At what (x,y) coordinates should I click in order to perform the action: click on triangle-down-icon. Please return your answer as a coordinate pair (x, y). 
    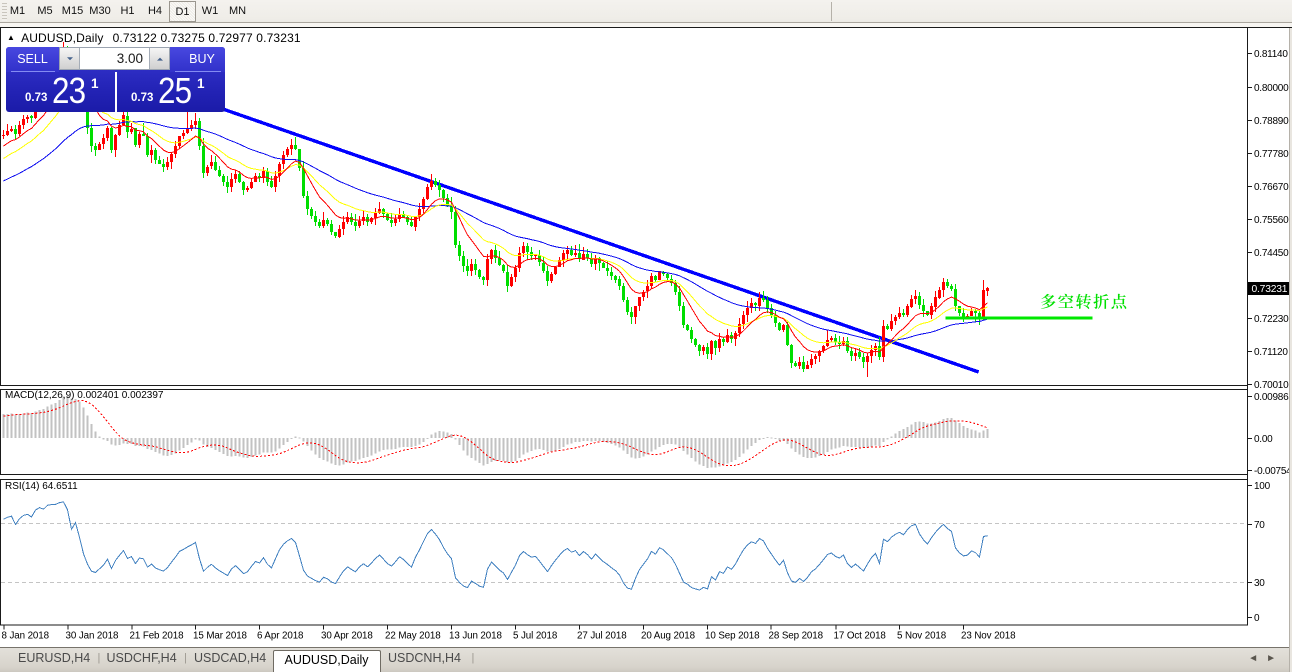
    Looking at the image, I should click on (69, 59).